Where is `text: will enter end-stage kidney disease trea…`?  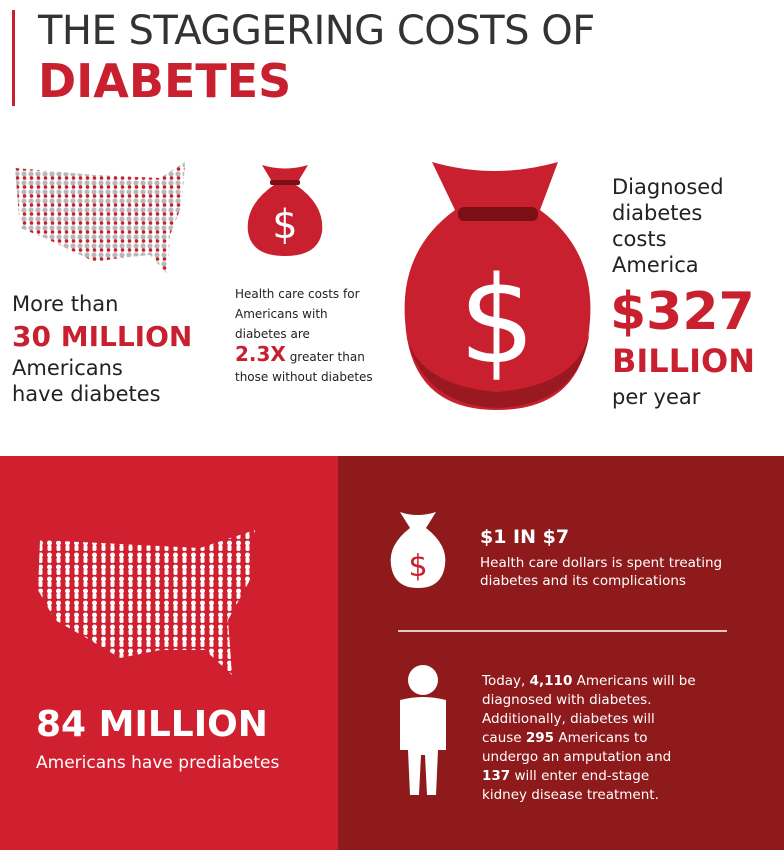 text: will enter end-stage kidney disease trea… is located at coordinates (570, 785).